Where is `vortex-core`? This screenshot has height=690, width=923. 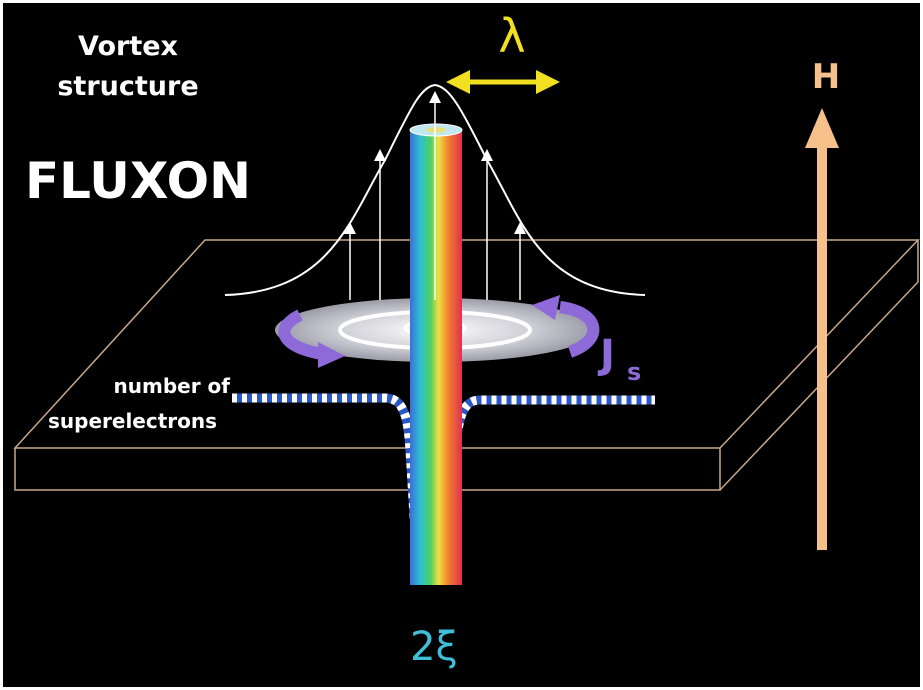
vortex-core is located at coordinates (436, 357).